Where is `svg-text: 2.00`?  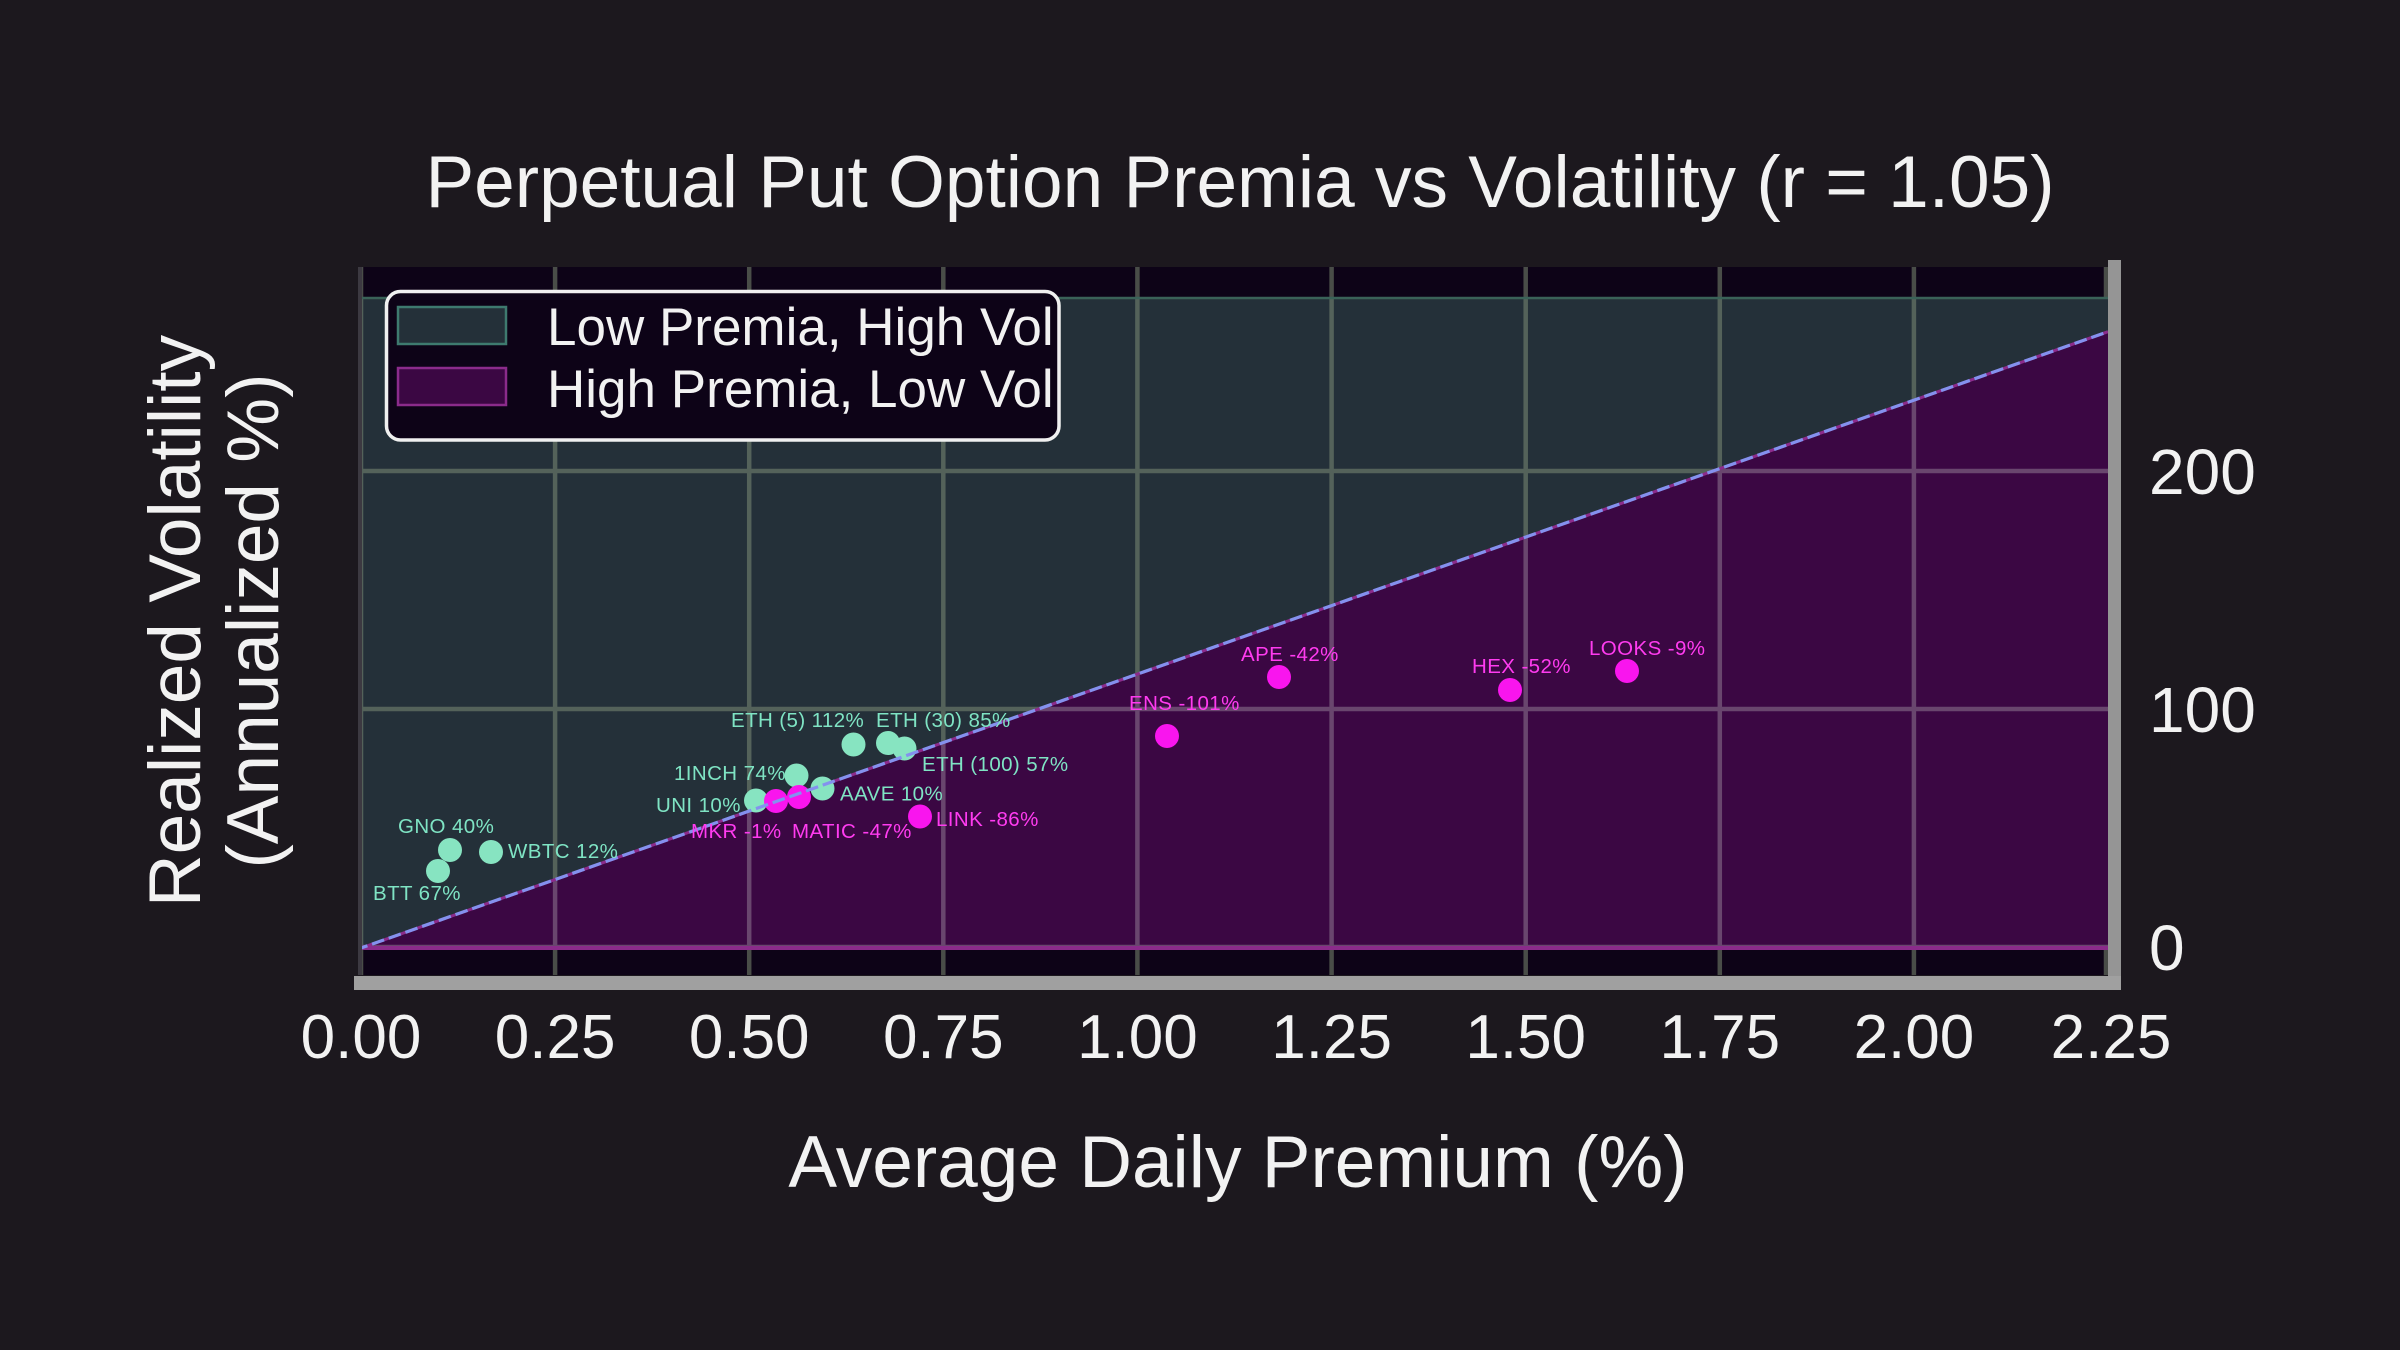 svg-text: 2.00 is located at coordinates (1914, 1037).